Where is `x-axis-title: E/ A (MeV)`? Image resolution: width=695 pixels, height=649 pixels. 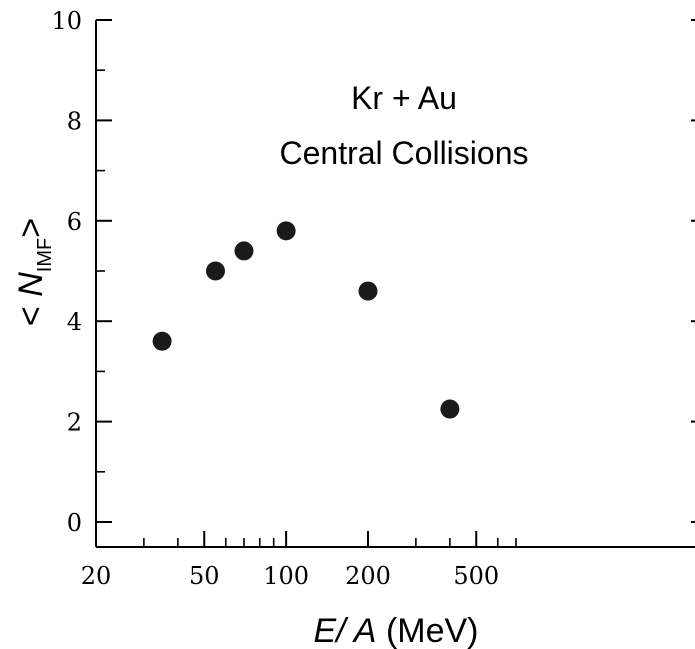
x-axis-title: E/ A (MeV) is located at coordinates (396, 630).